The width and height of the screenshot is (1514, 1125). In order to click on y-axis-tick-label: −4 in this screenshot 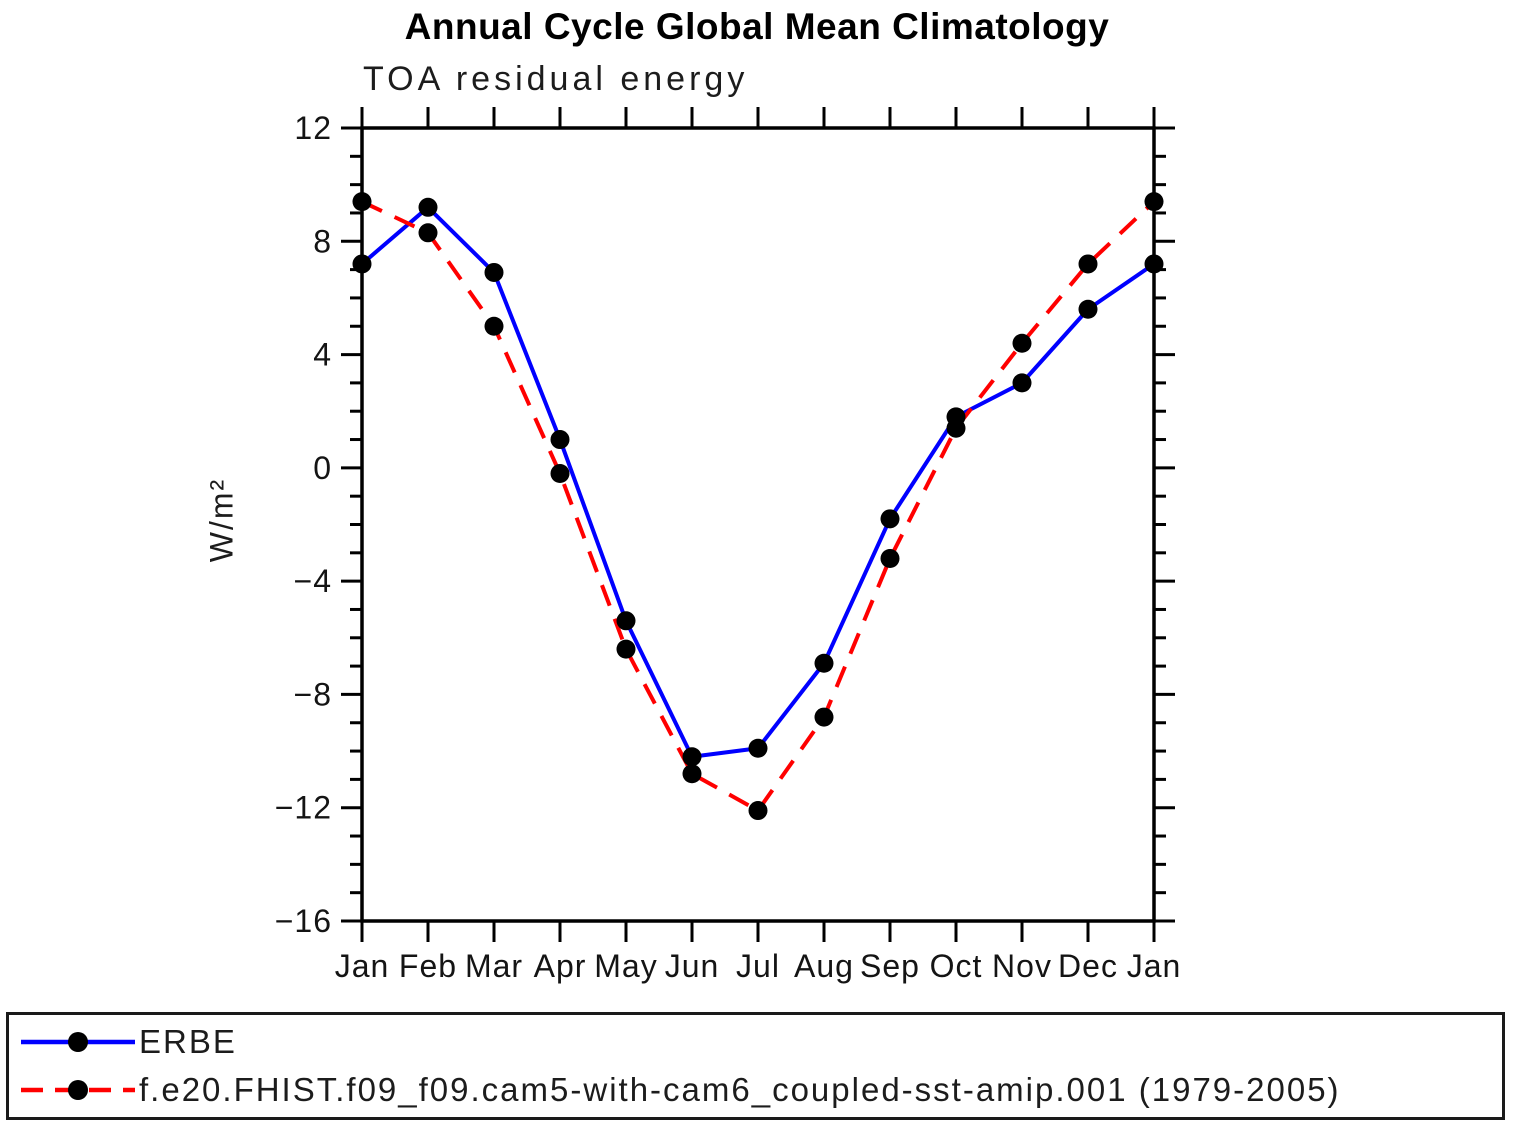, I will do `click(313, 581)`.